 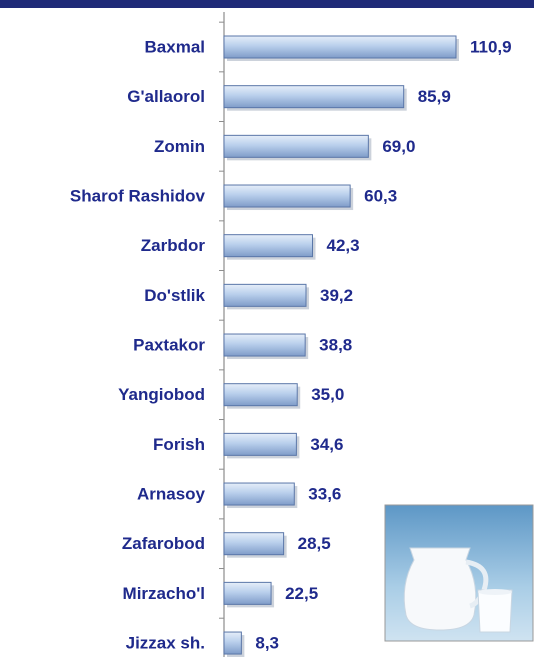 I want to click on category-label: Zomin, so click(x=179, y=146).